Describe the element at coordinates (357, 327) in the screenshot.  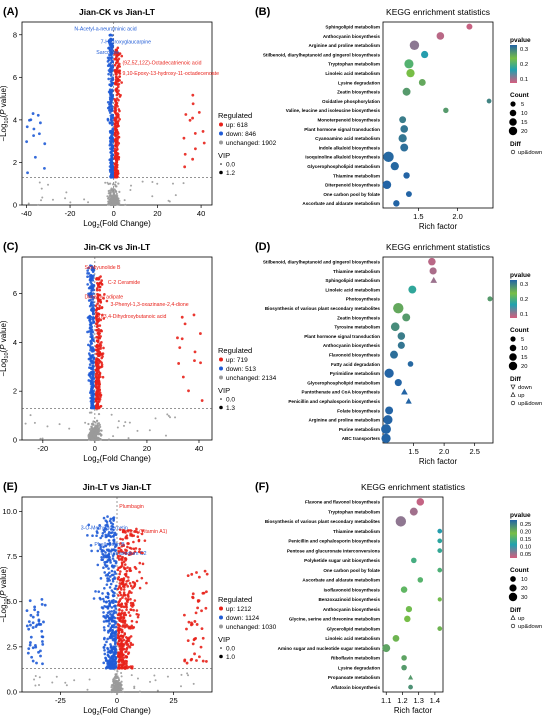
I see `pathway-label: Tyrosine metabolism` at that location.